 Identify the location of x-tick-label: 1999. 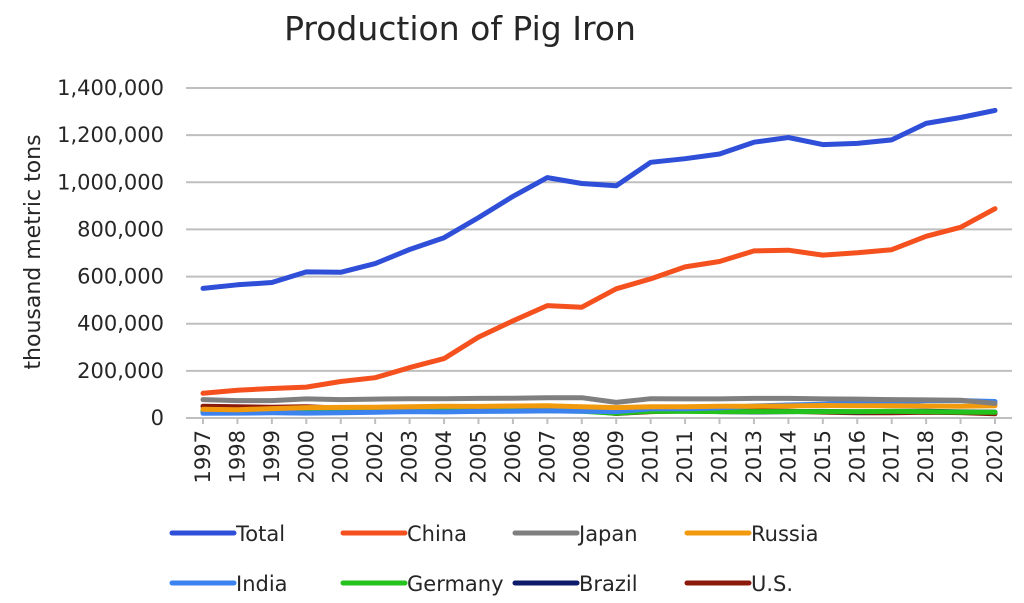
(272, 456).